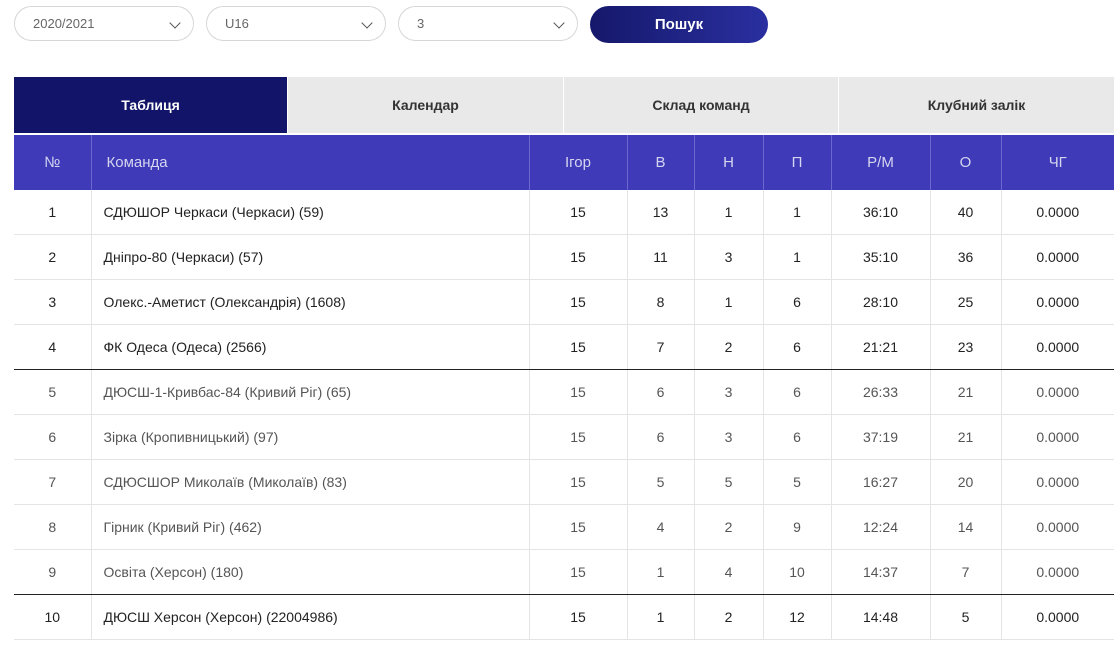 Image resolution: width=1114 pixels, height=647 pixels. Describe the element at coordinates (310, 617) in the screenshot. I see `cell-team: ДЮСШ Херсон (Херсон) (22004986)` at that location.